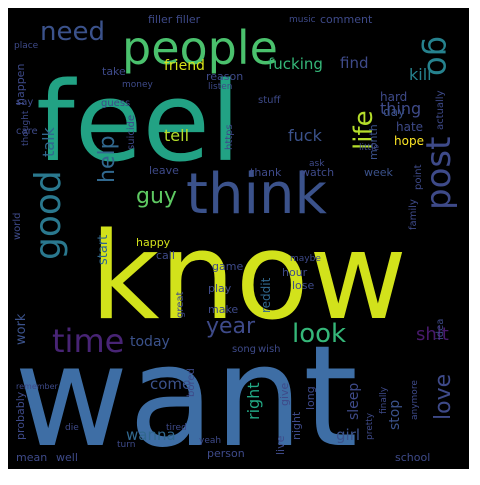 The image size is (480, 485). What do you see at coordinates (244, 349) in the screenshot?
I see `word-song: song` at bounding box center [244, 349].